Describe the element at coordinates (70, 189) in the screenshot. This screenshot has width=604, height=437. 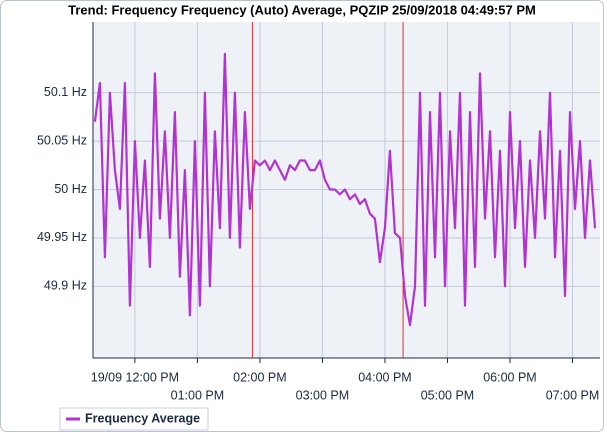
I see `y-tick-label: 50 Hz` at that location.